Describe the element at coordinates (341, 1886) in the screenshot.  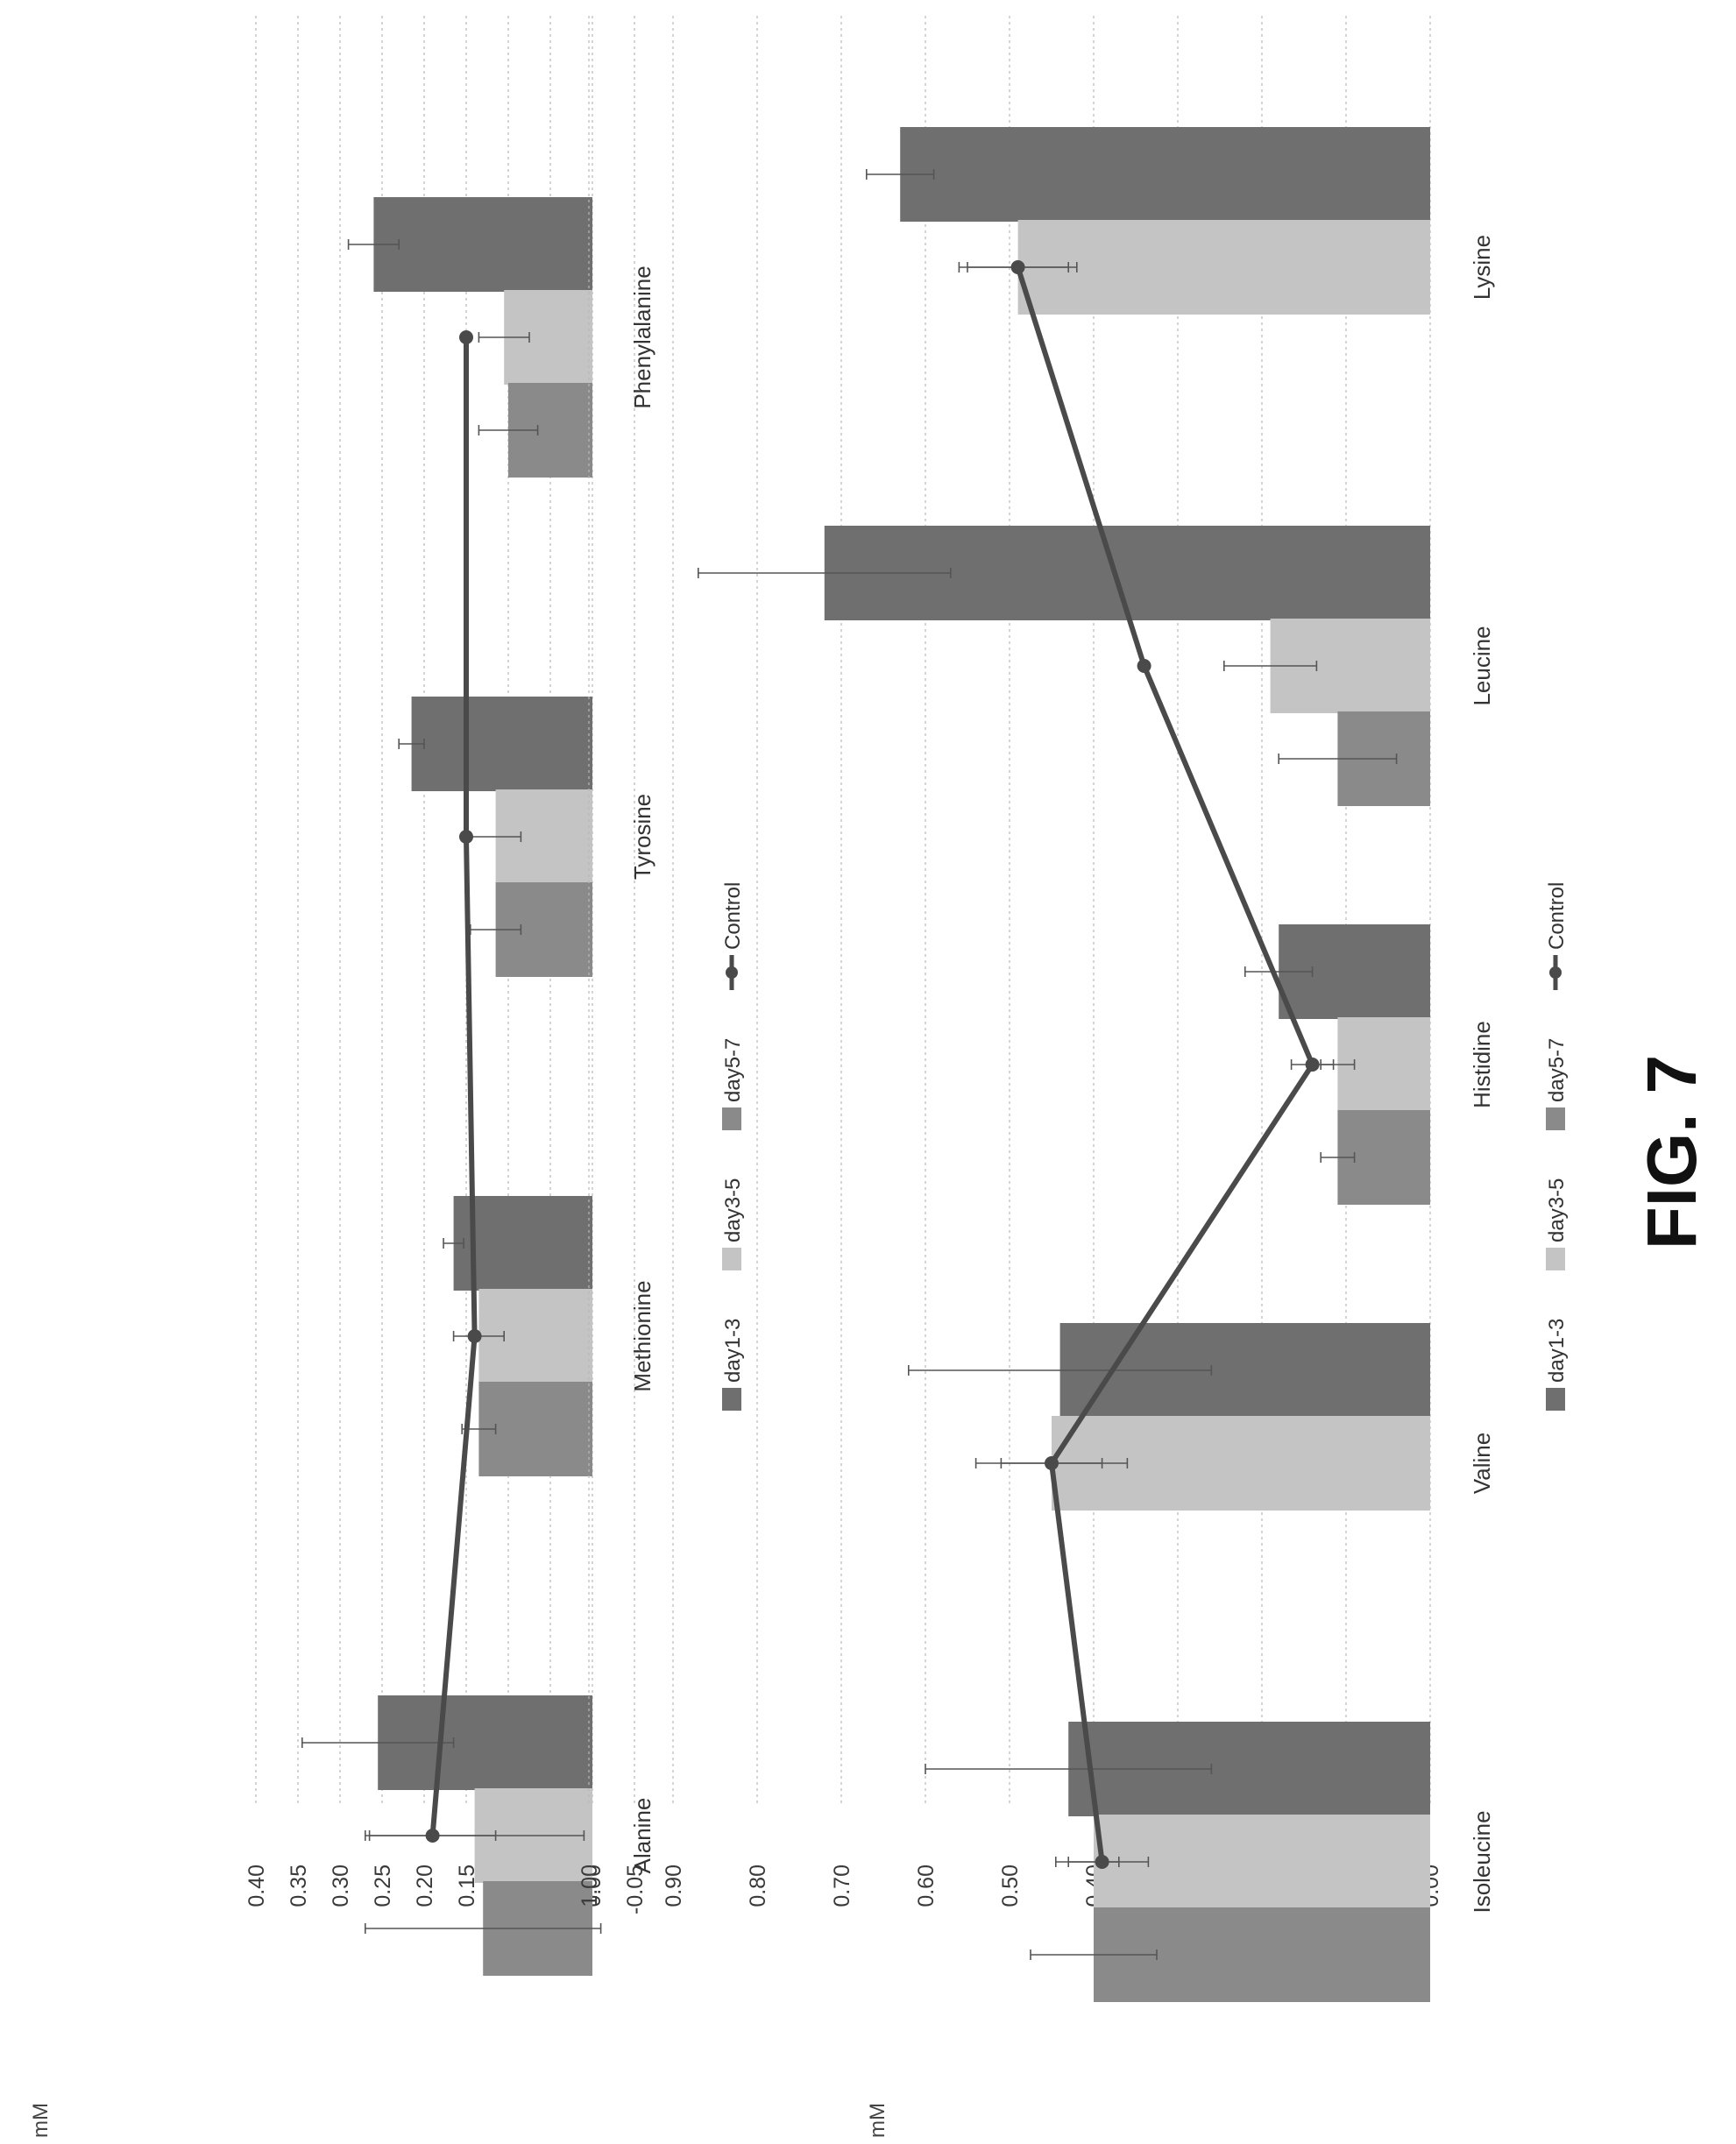
I see `y-tick-label: 0.30` at that location.